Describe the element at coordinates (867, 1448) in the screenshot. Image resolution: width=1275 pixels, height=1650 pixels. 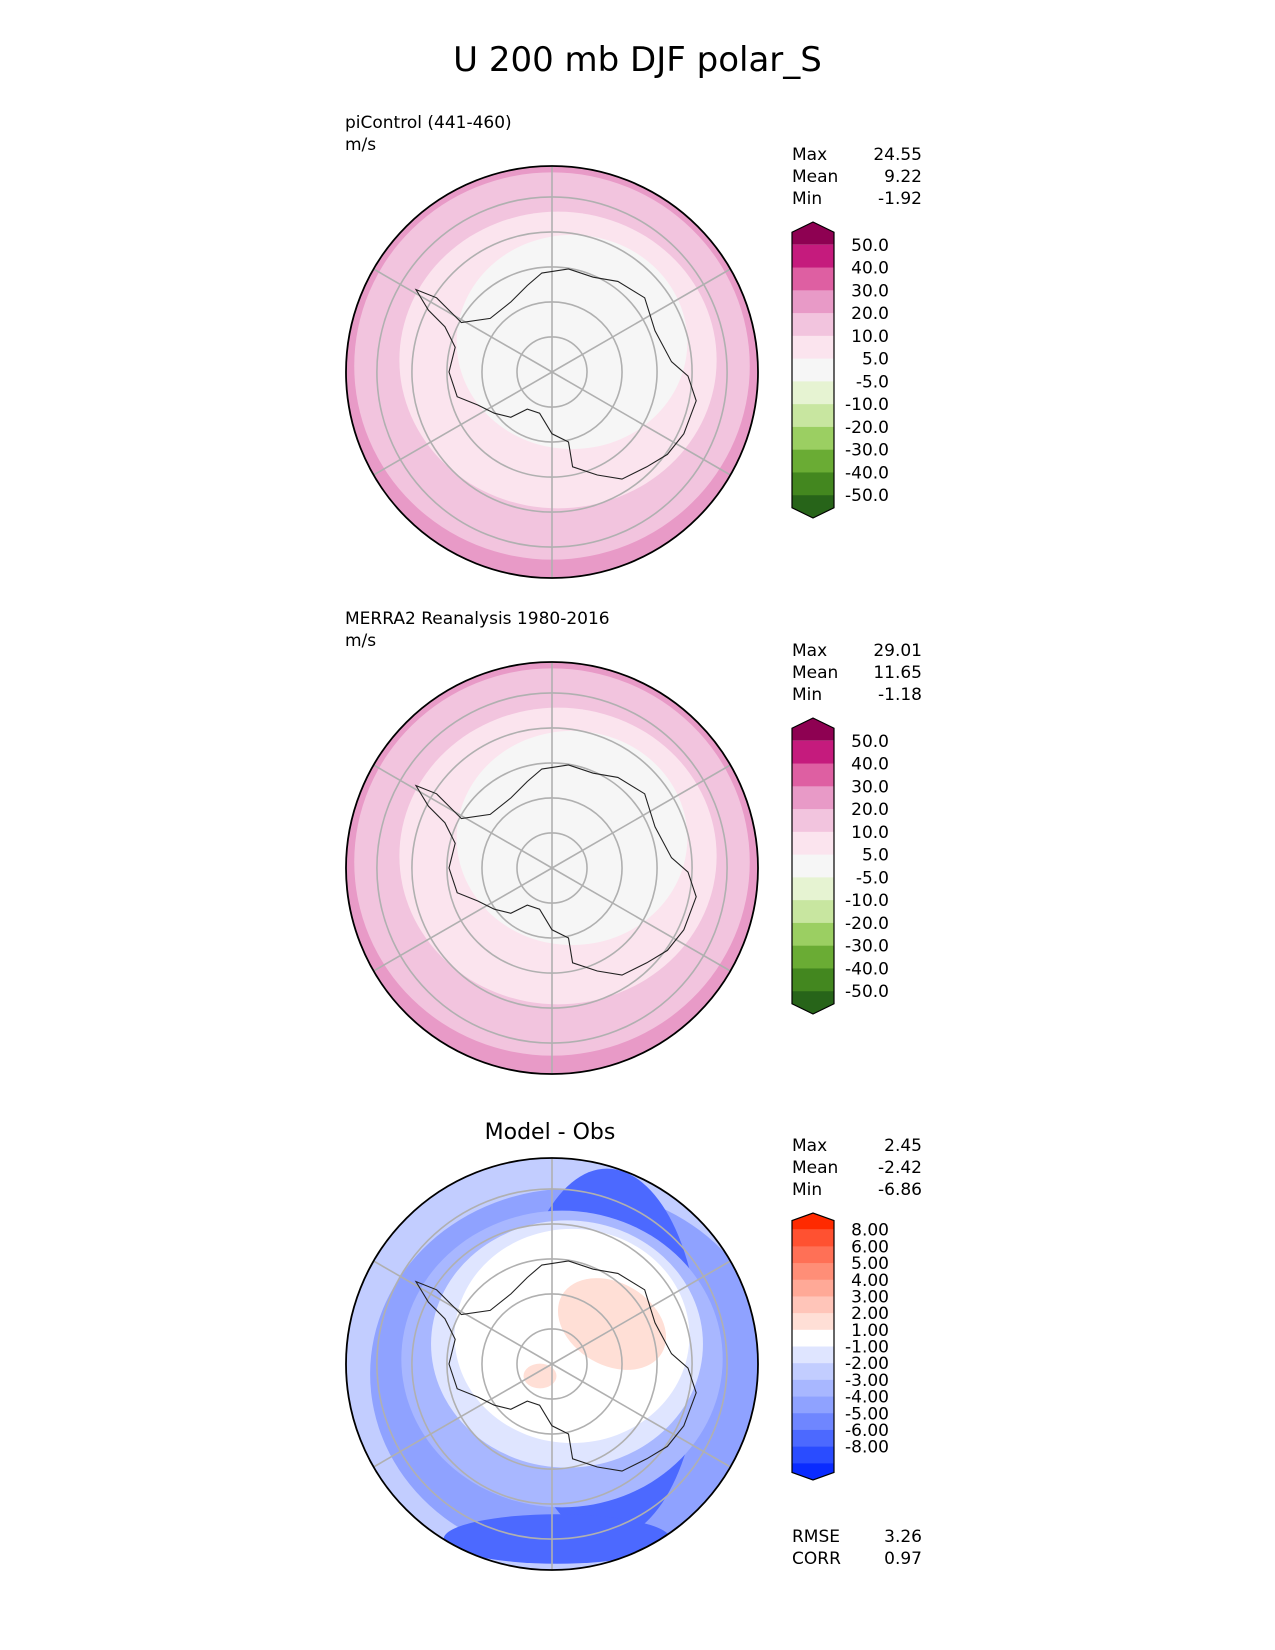
I see `colorbar-tick-label: -8.00` at that location.